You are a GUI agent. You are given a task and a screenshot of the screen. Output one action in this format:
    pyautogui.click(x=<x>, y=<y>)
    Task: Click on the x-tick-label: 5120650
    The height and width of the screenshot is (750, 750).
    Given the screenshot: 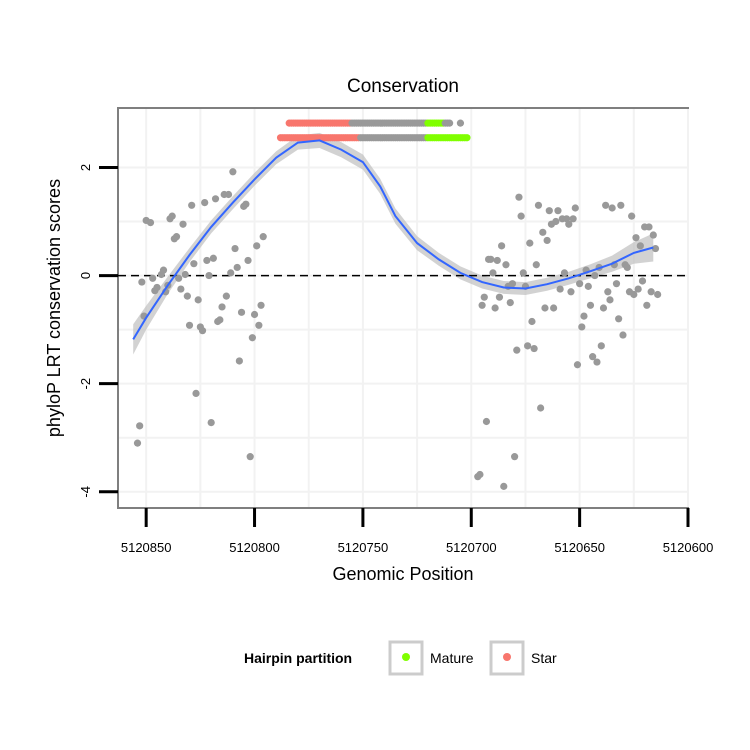 What is the action you would take?
    pyautogui.click(x=579, y=547)
    